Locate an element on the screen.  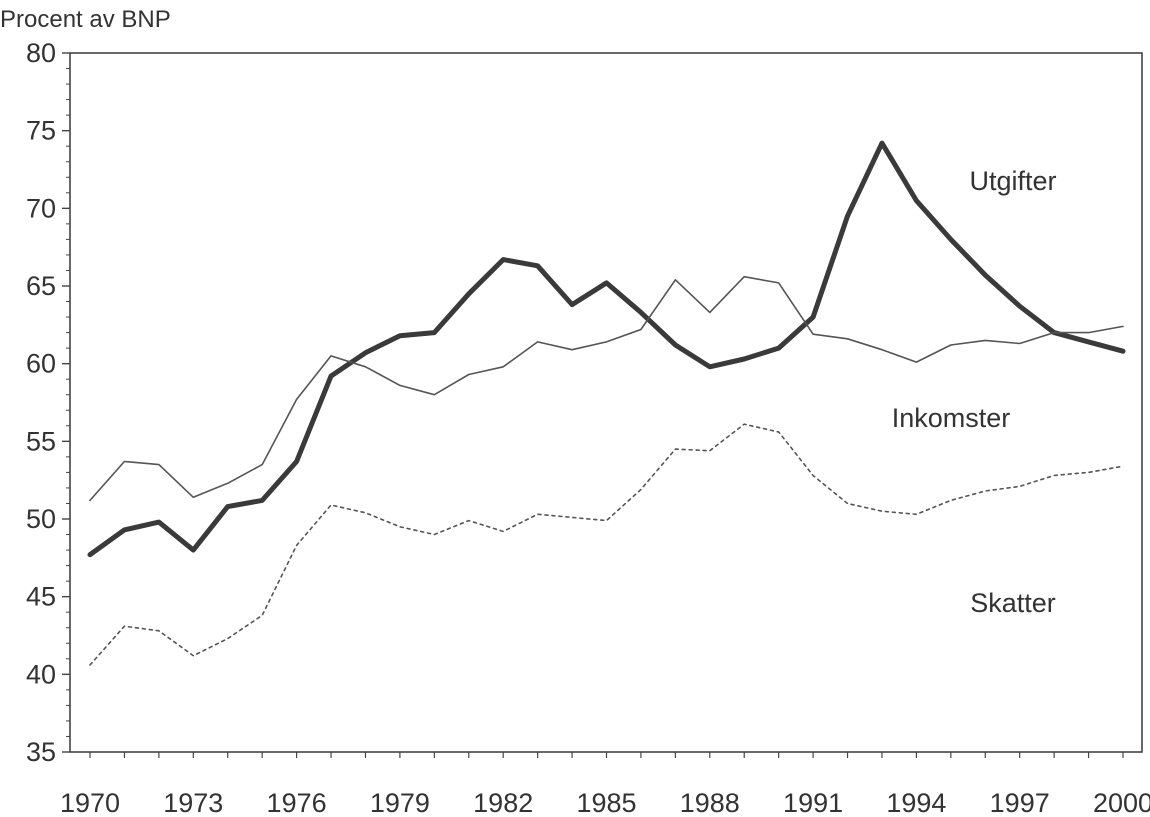
series-label-inkomster: Inkomster is located at coordinates (951, 418).